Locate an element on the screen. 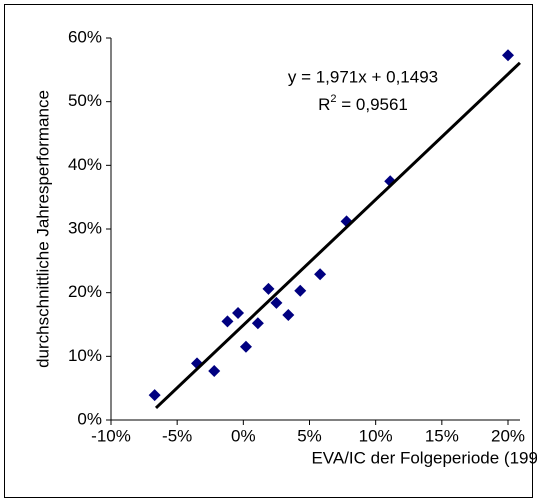 The image size is (537, 503). trendline-equation: y = 1,971x + 0,1493 is located at coordinates (363, 76).